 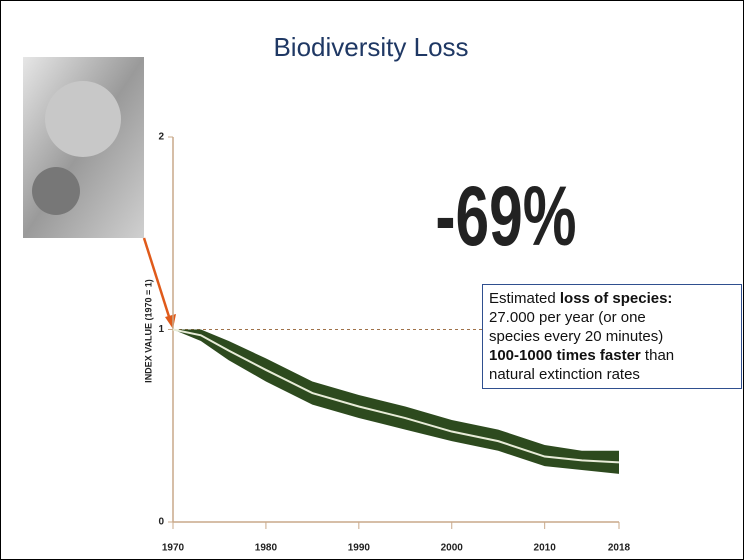 What do you see at coordinates (359, 548) in the screenshot?
I see `x-tick-label: 1990` at bounding box center [359, 548].